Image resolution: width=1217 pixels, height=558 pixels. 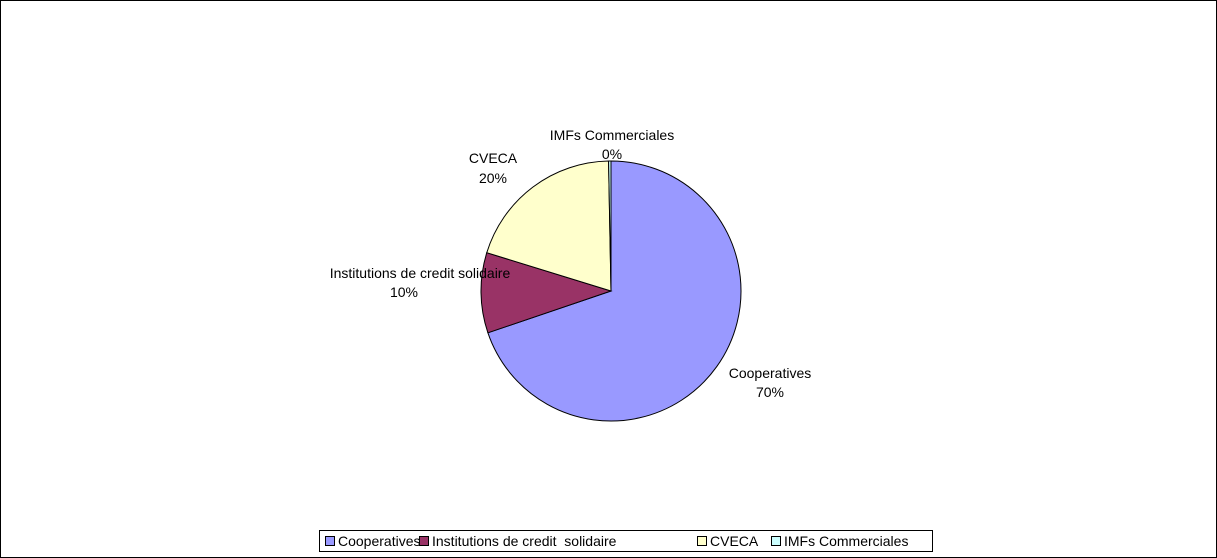 I want to click on legend-item-imfs: IMFs Commerciales, so click(x=839, y=541).